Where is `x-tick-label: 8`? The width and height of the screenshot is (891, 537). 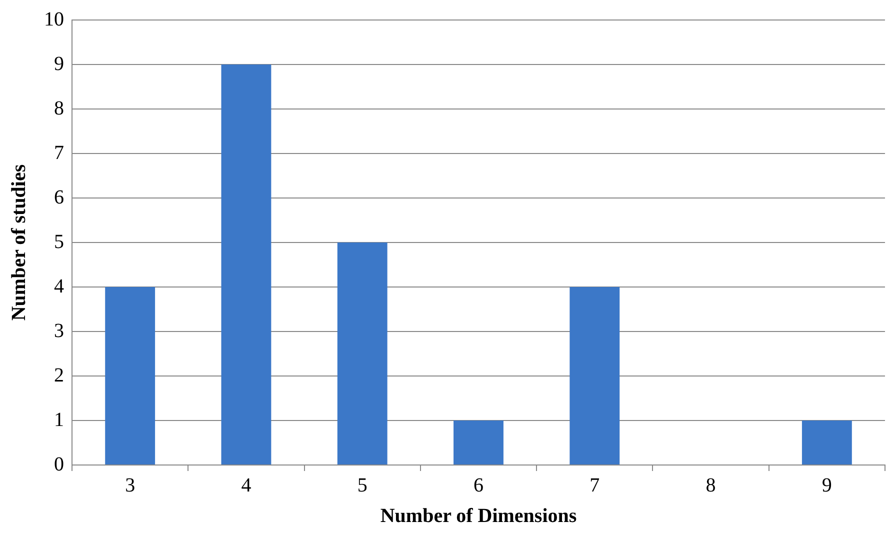
x-tick-label: 8 is located at coordinates (711, 485).